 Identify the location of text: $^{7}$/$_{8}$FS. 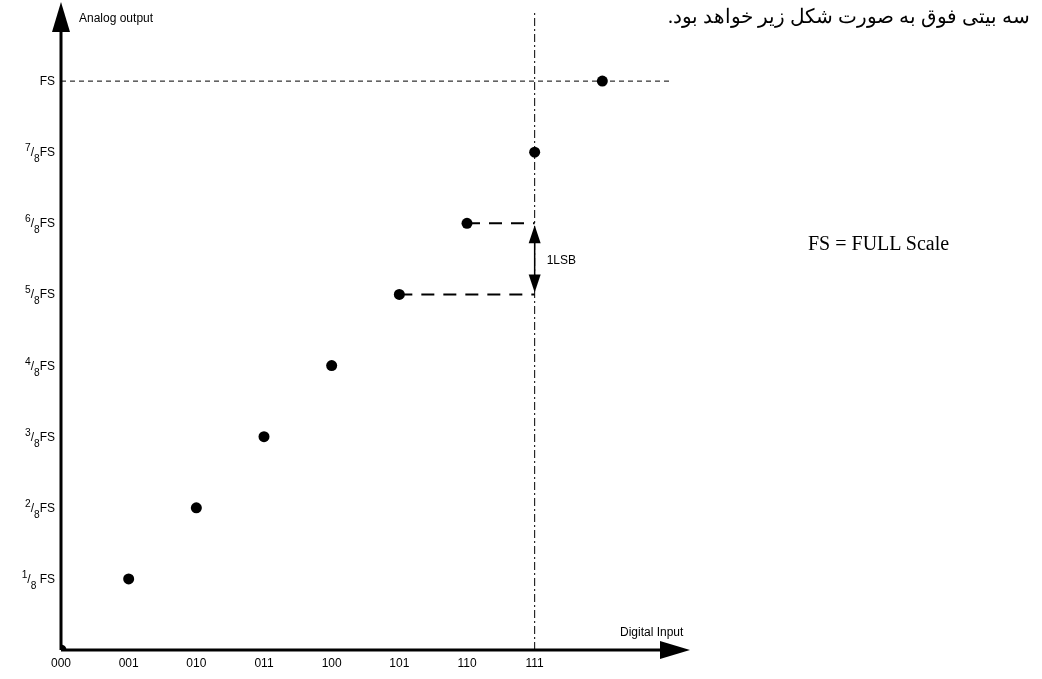
(39, 152).